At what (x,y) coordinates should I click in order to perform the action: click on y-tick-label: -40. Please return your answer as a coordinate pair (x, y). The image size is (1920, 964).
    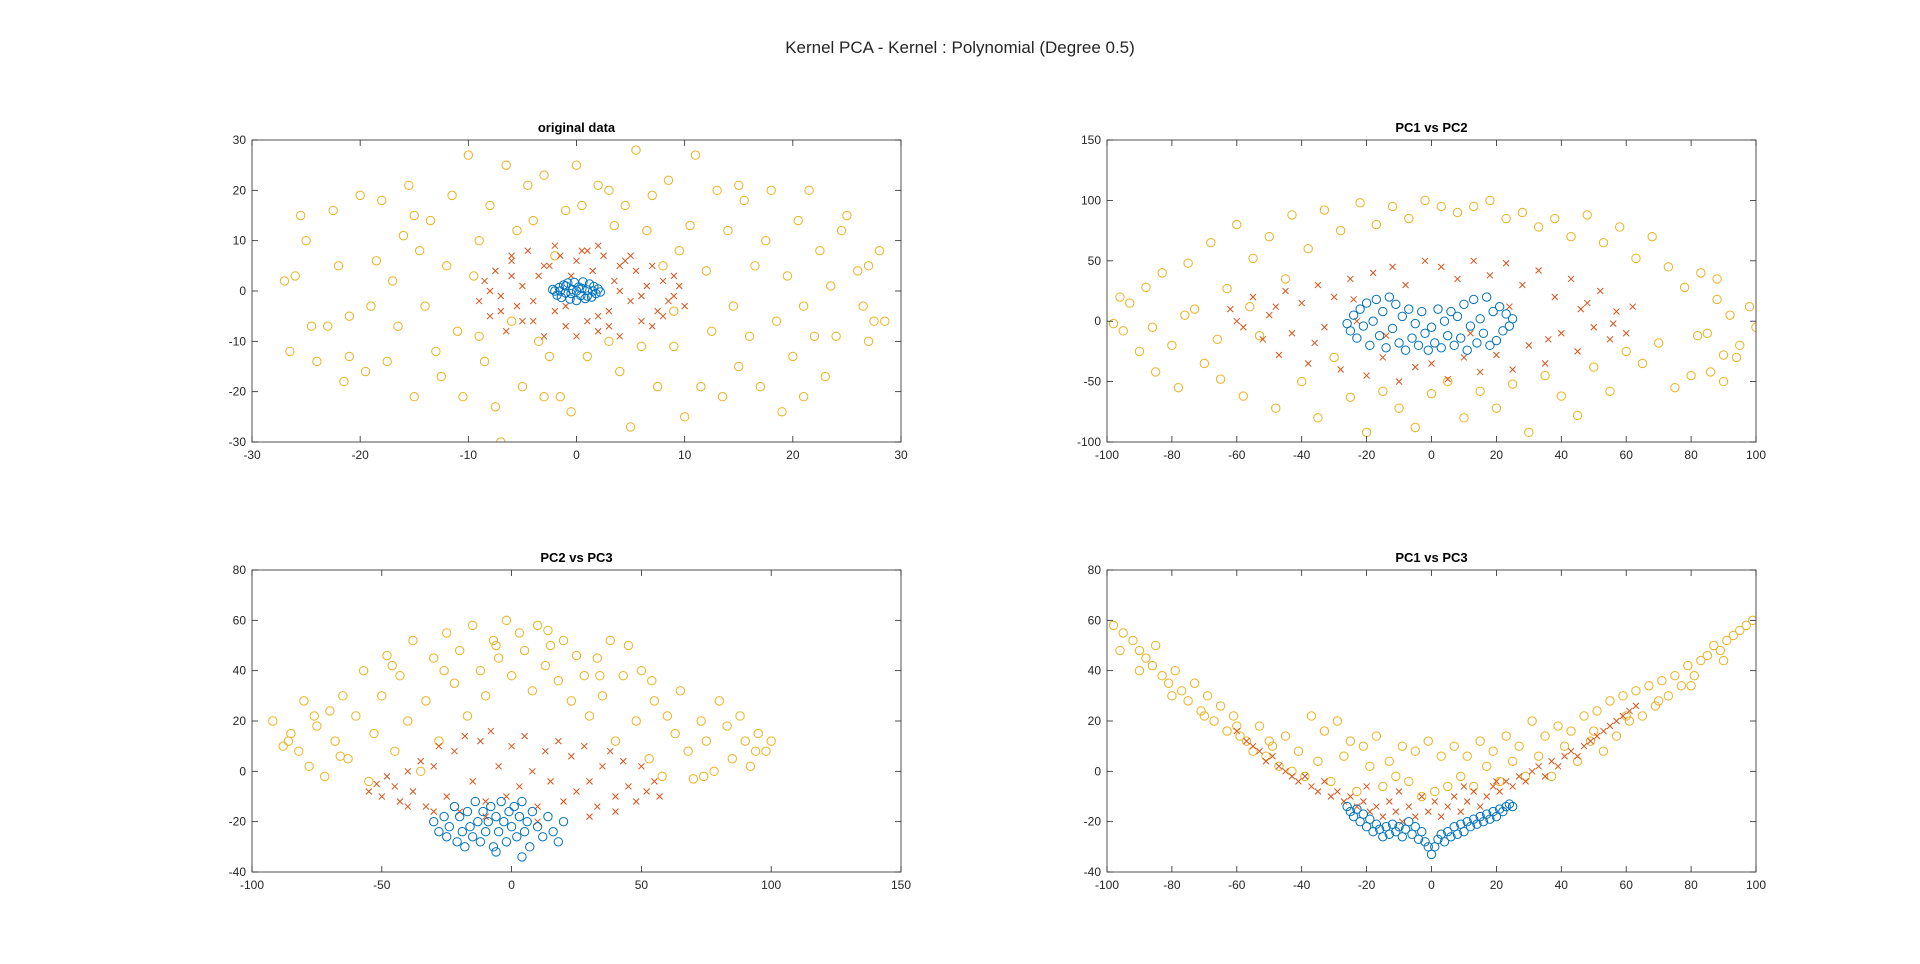
    Looking at the image, I should click on (238, 872).